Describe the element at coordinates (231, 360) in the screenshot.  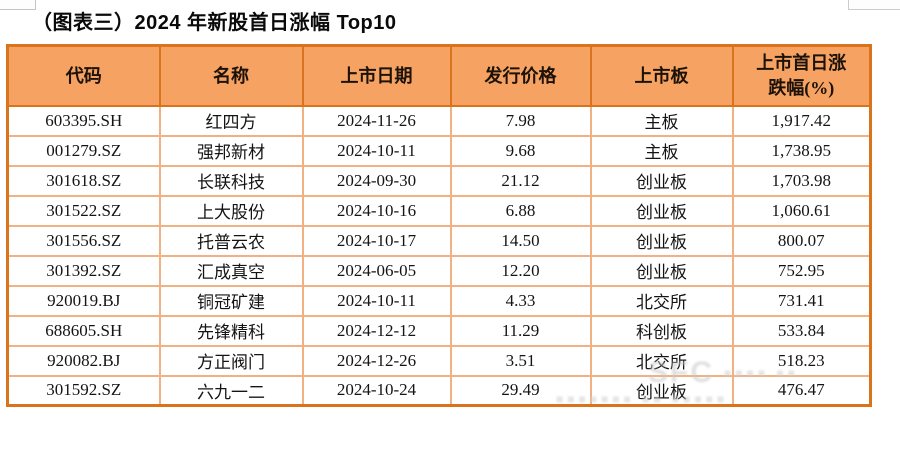
I see `cell-name: 方正阀门` at that location.